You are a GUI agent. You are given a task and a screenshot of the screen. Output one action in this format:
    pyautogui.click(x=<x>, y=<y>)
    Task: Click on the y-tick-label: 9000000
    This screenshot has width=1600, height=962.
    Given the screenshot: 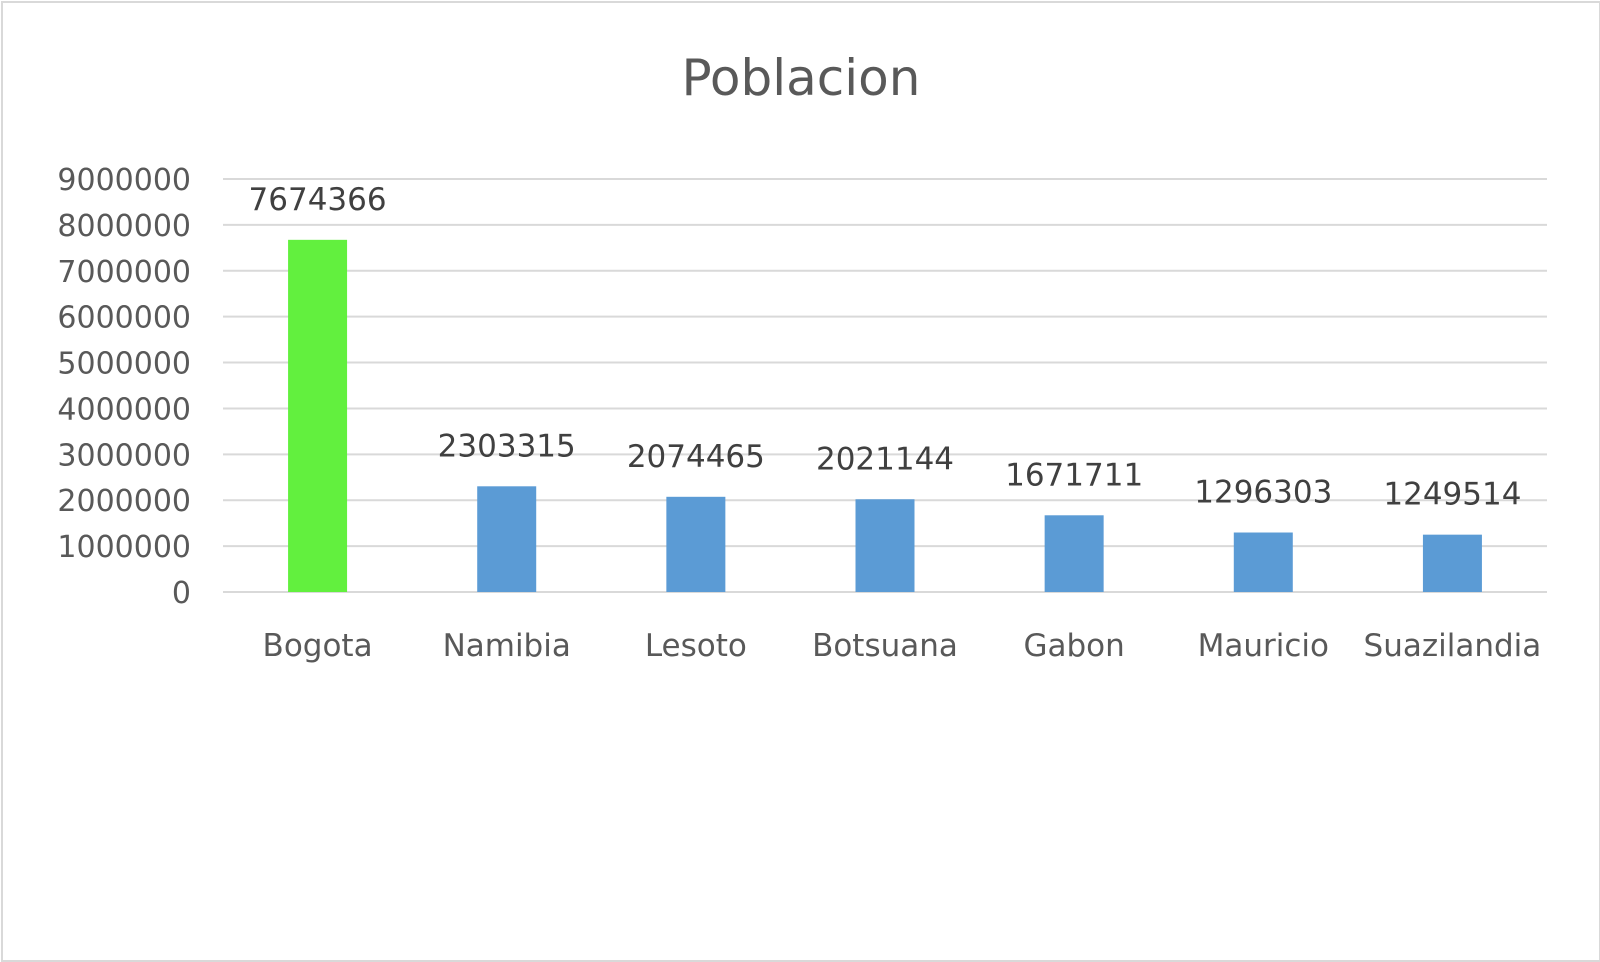 What is the action you would take?
    pyautogui.click(x=124, y=180)
    